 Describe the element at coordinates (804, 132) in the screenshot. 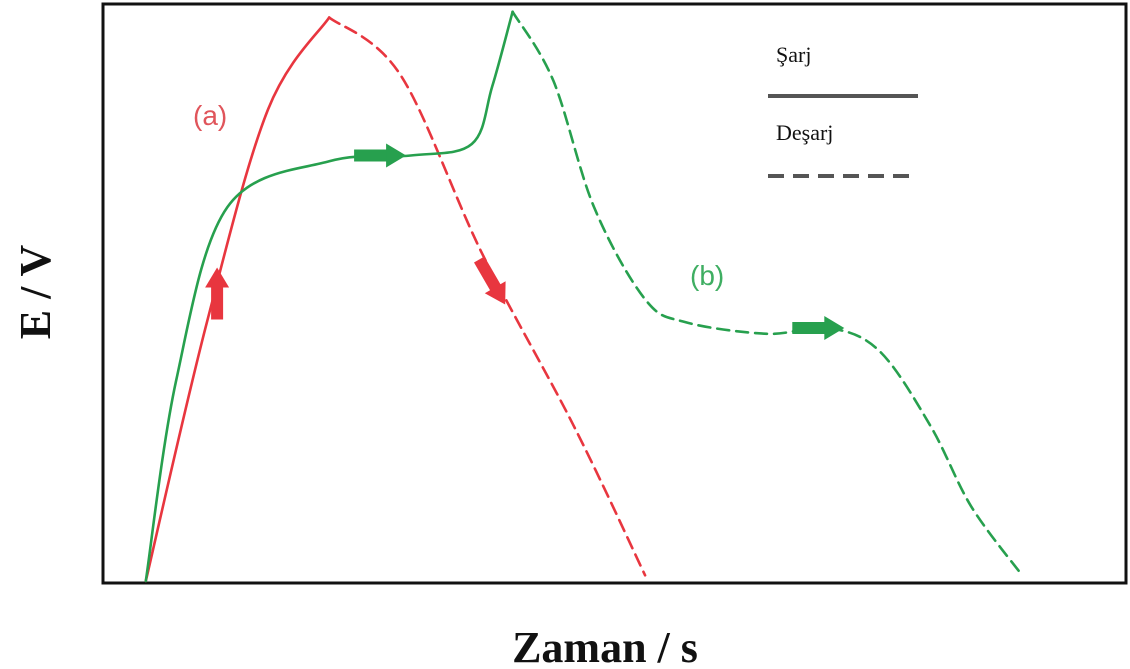

I see `legend-label-discharge: Deşarj` at that location.